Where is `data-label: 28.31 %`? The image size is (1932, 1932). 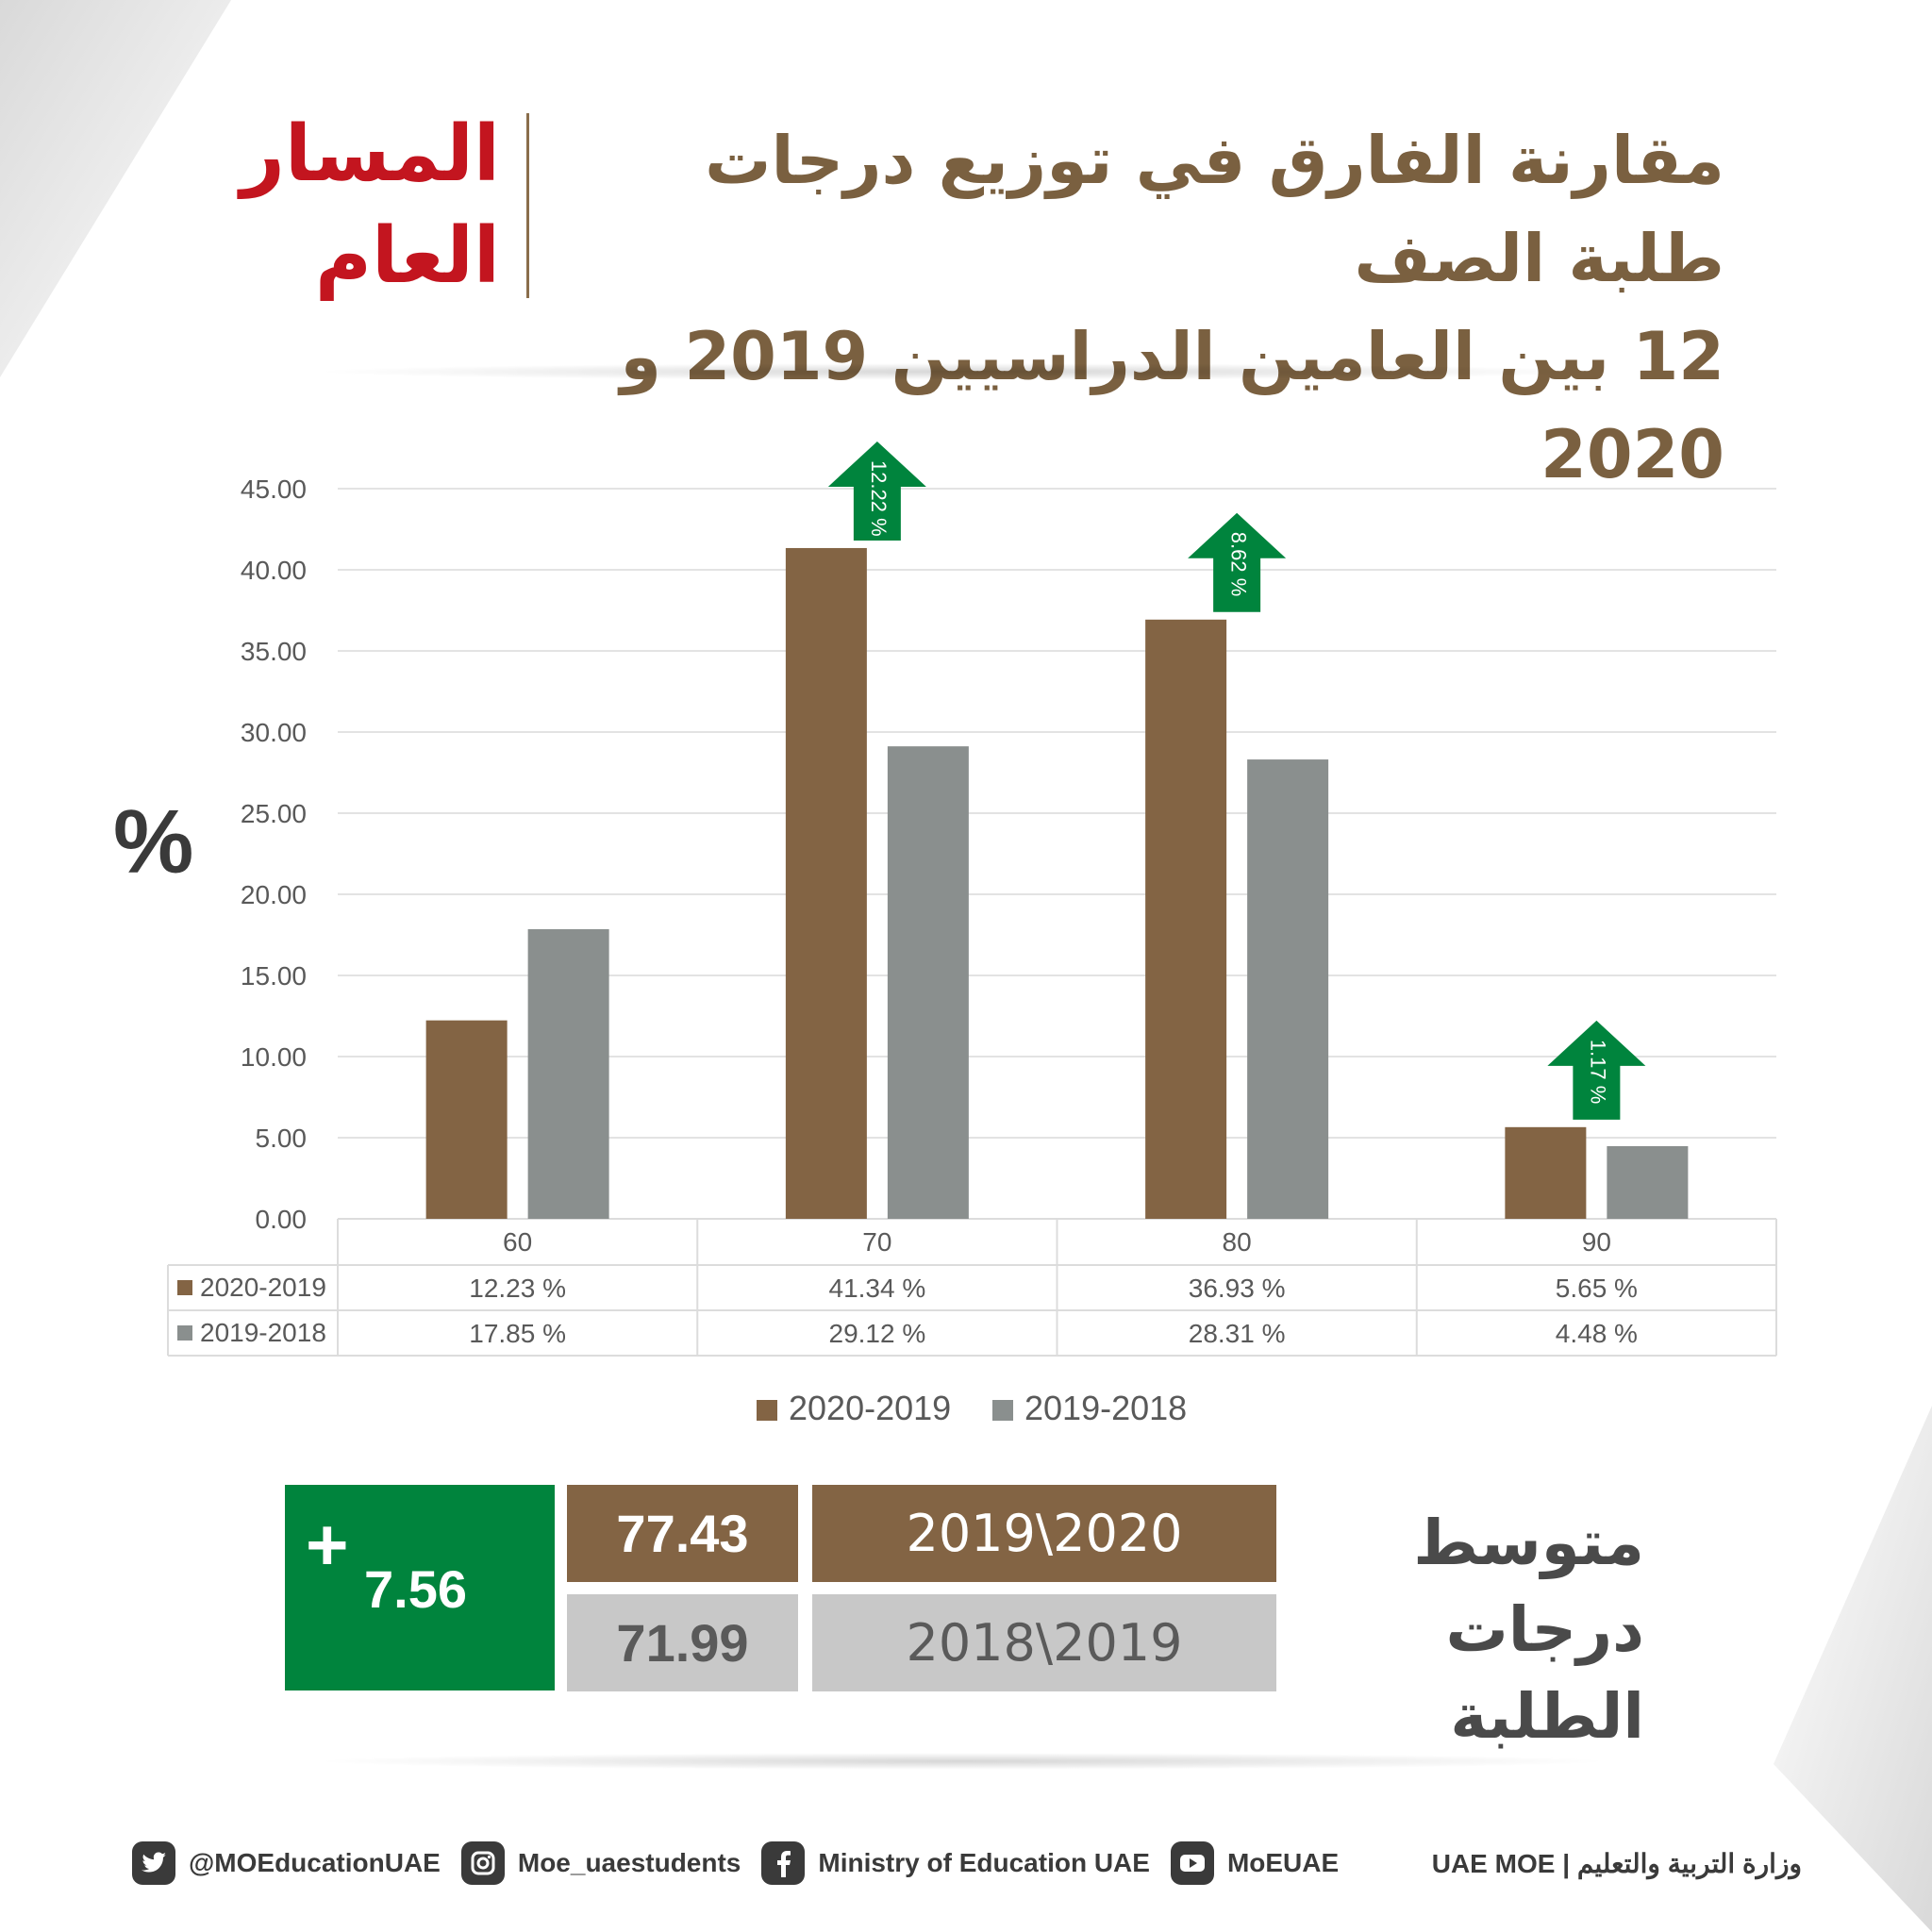
data-label: 28.31 % is located at coordinates (1238, 1334).